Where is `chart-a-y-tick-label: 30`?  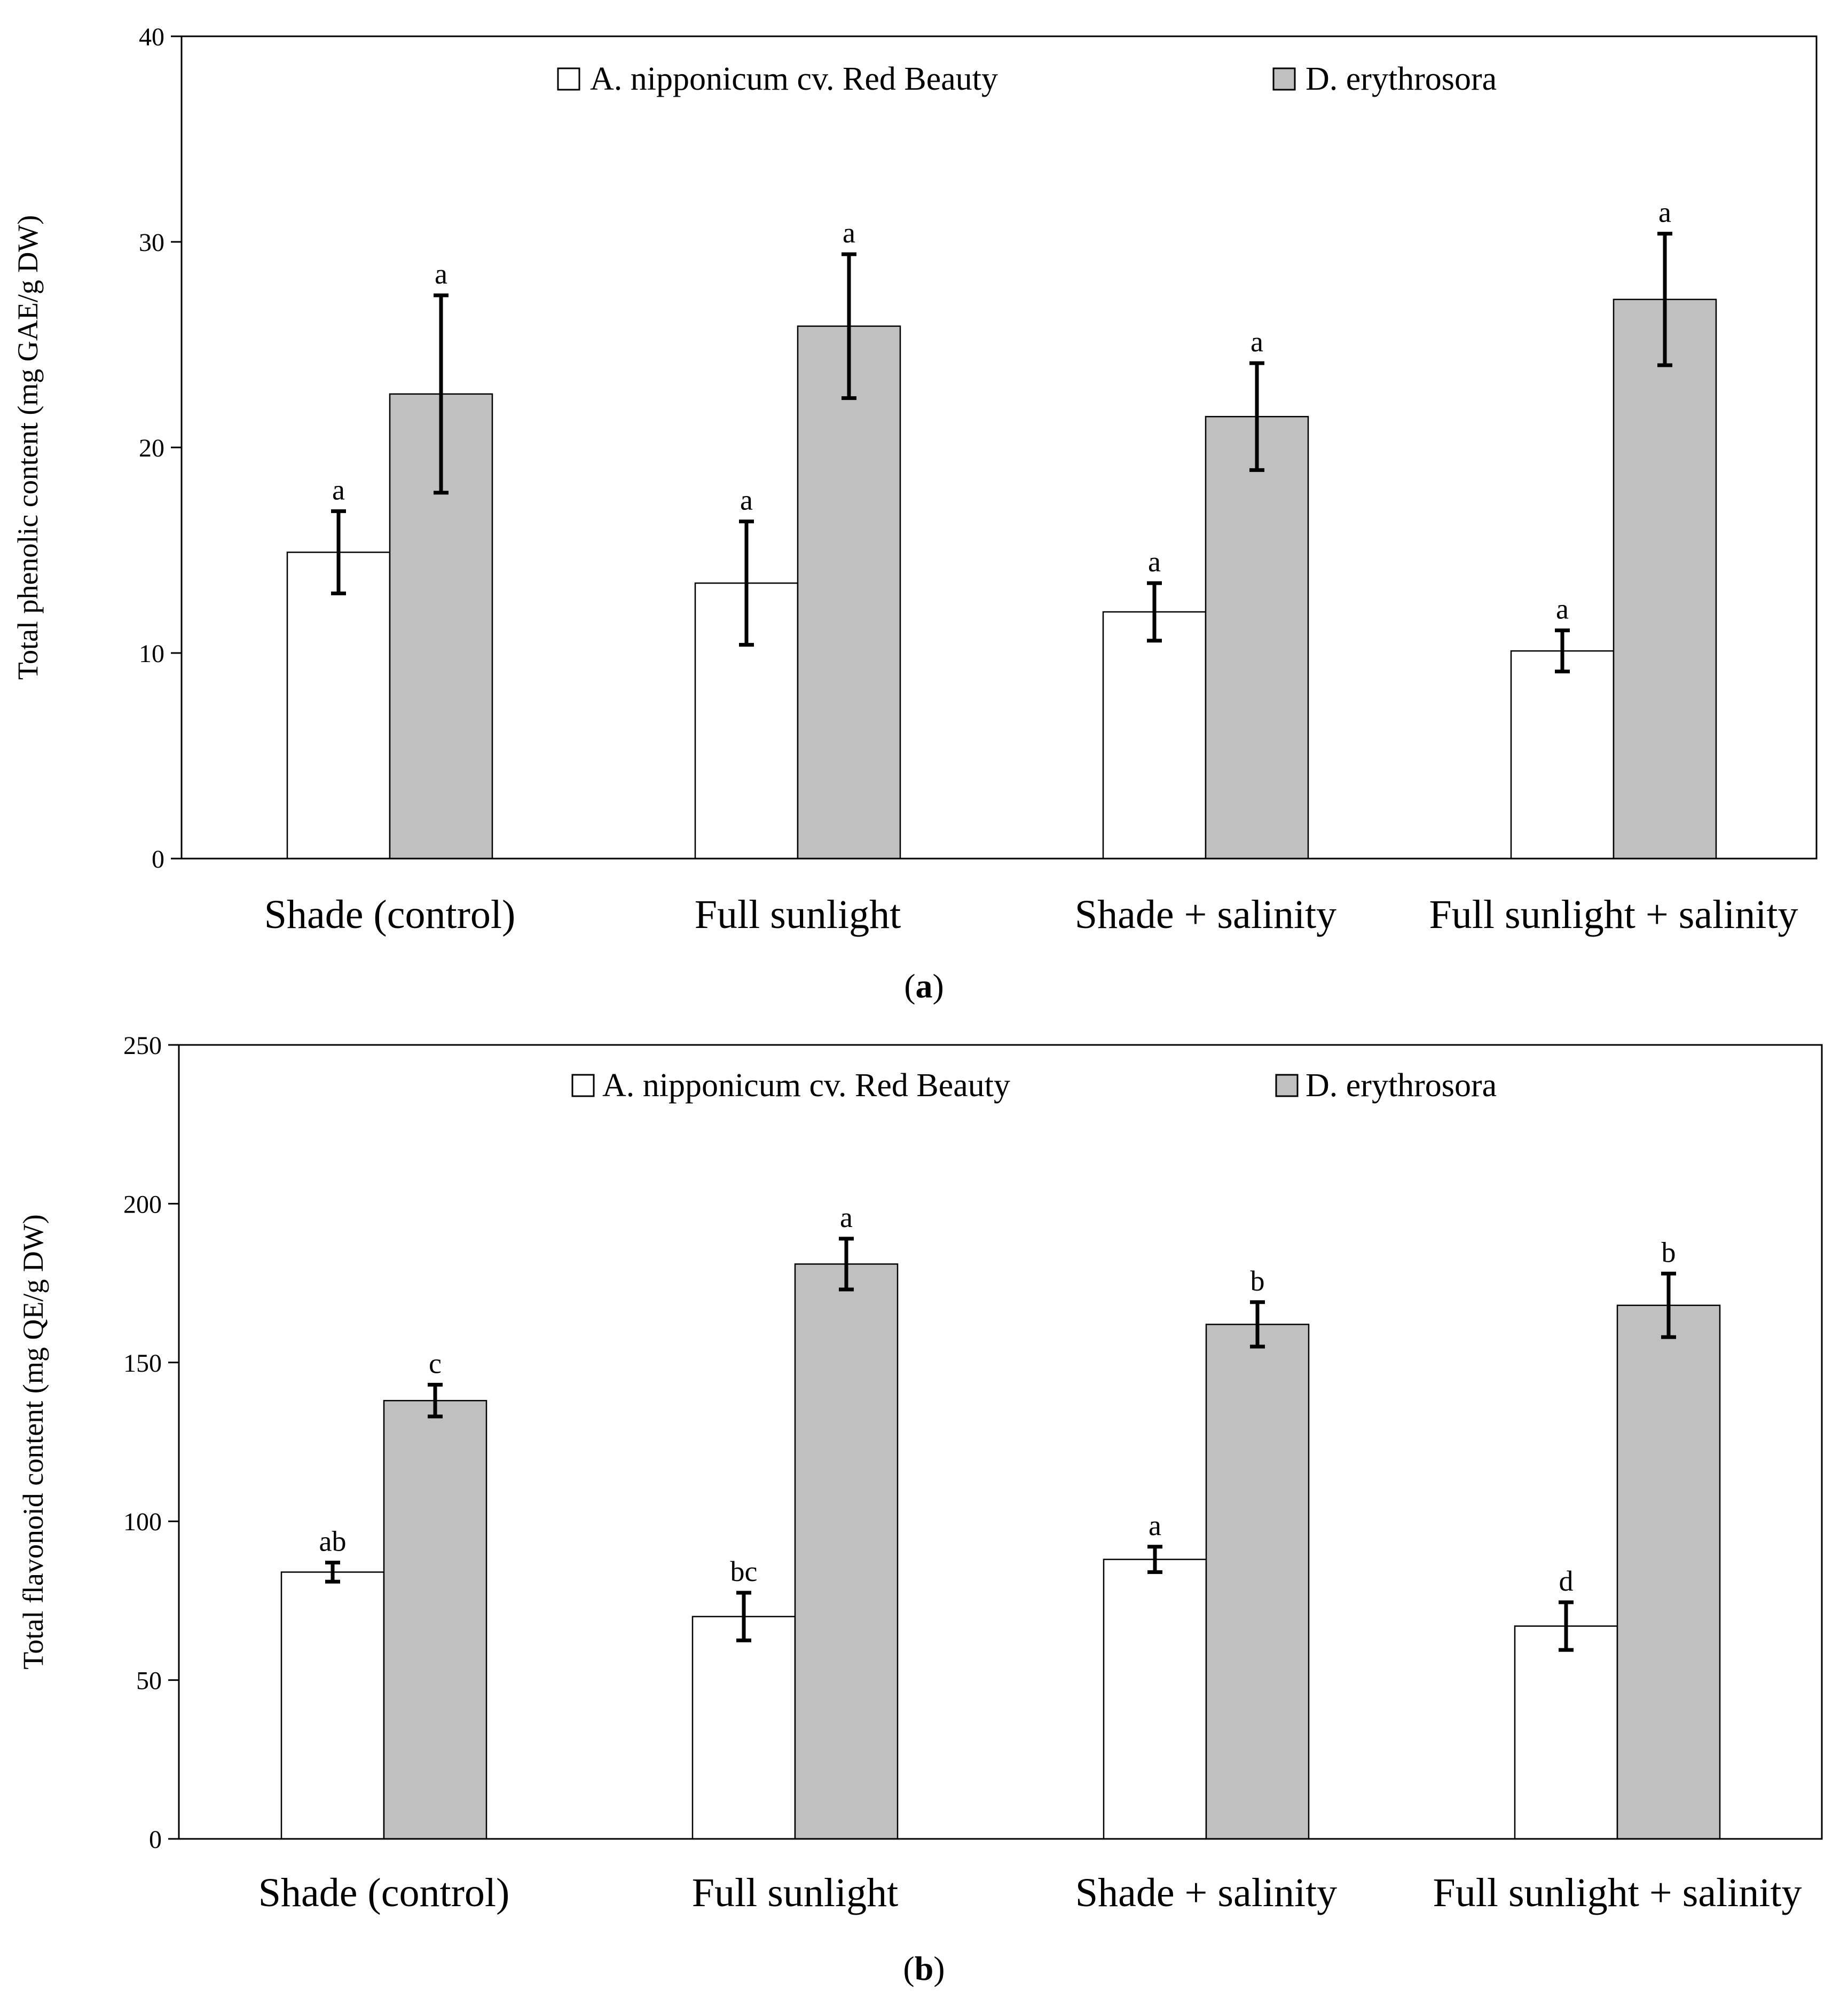 chart-a-y-tick-label: 30 is located at coordinates (151, 243).